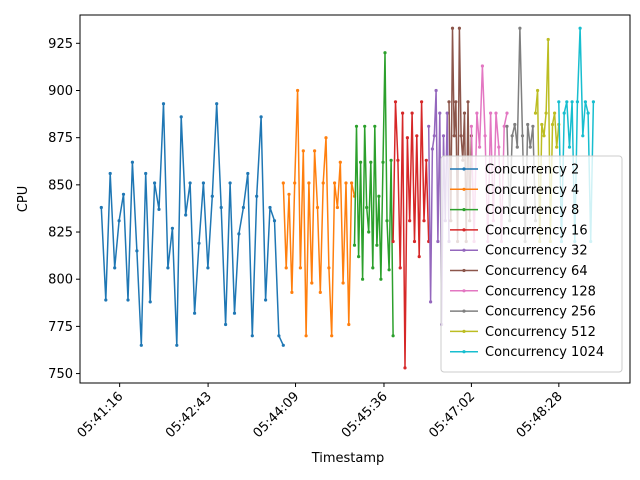 This screenshot has height=480, width=640. I want to click on y-axis: 750 775 800 825 850 875 900 925, so click(64, 209).